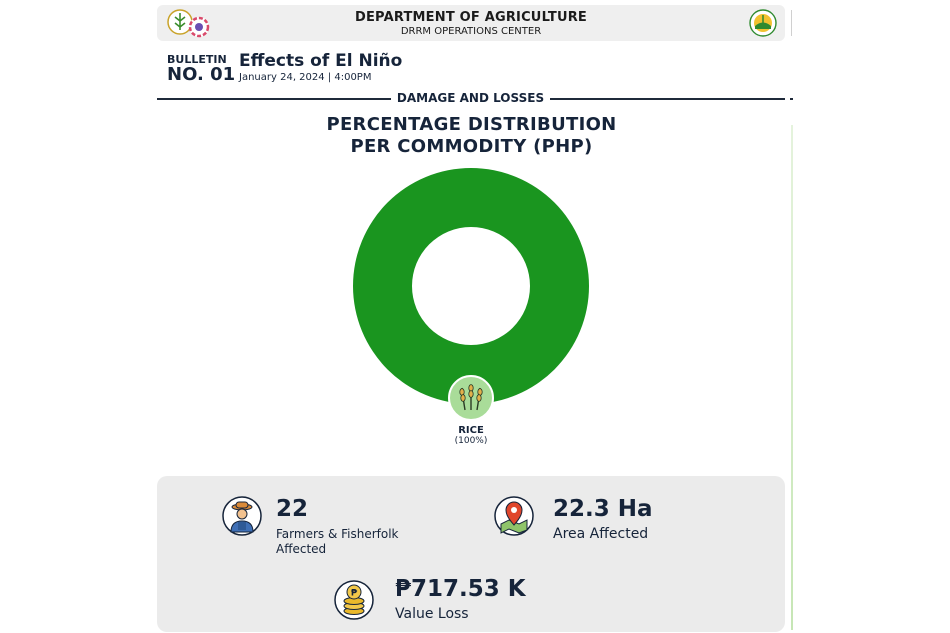  I want to click on chart-title-line-1: PERCENTAGE DISTRIBUTION, so click(471, 124).